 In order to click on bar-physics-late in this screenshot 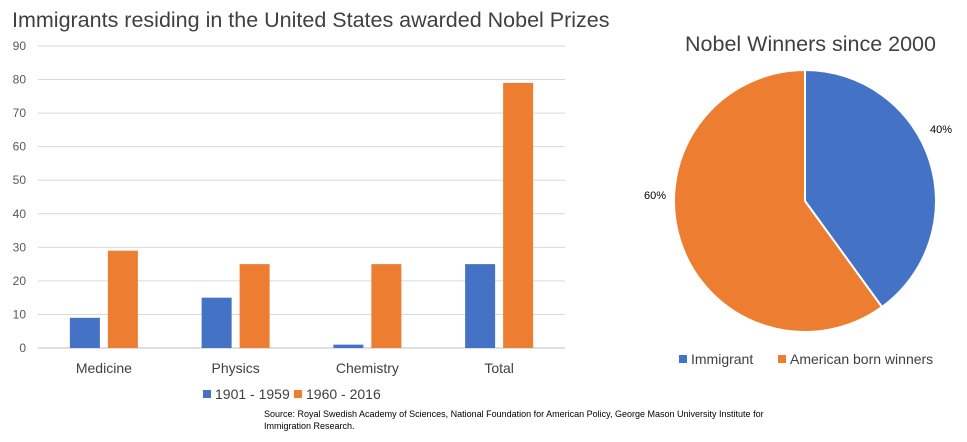, I will do `click(254, 306)`.